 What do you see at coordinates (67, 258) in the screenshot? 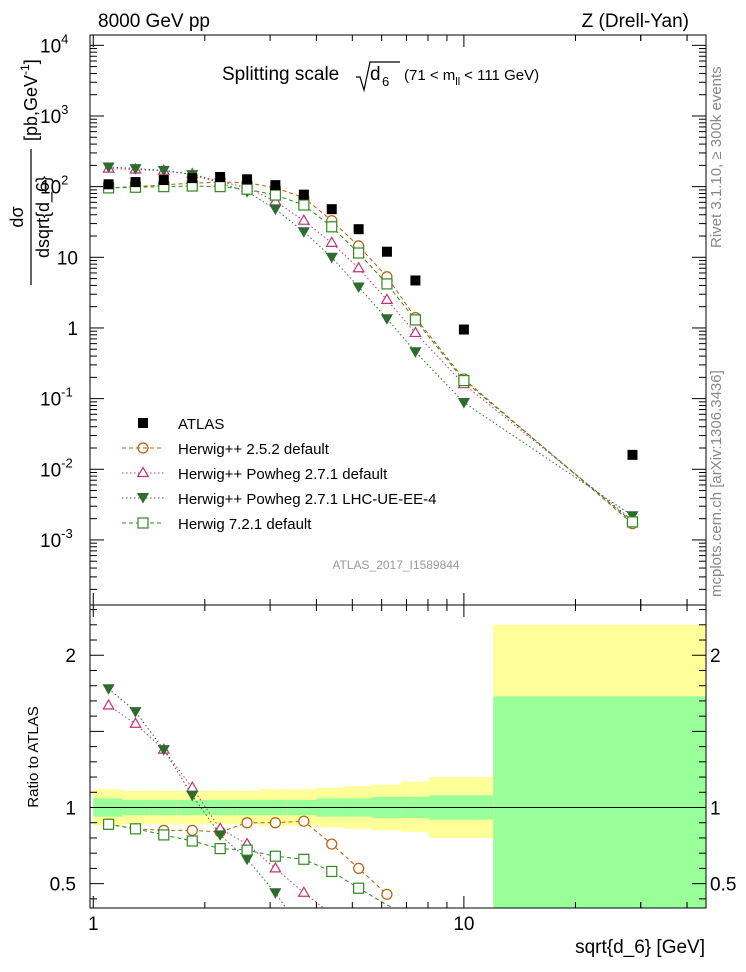
I see `y-tick-label: 10` at bounding box center [67, 258].